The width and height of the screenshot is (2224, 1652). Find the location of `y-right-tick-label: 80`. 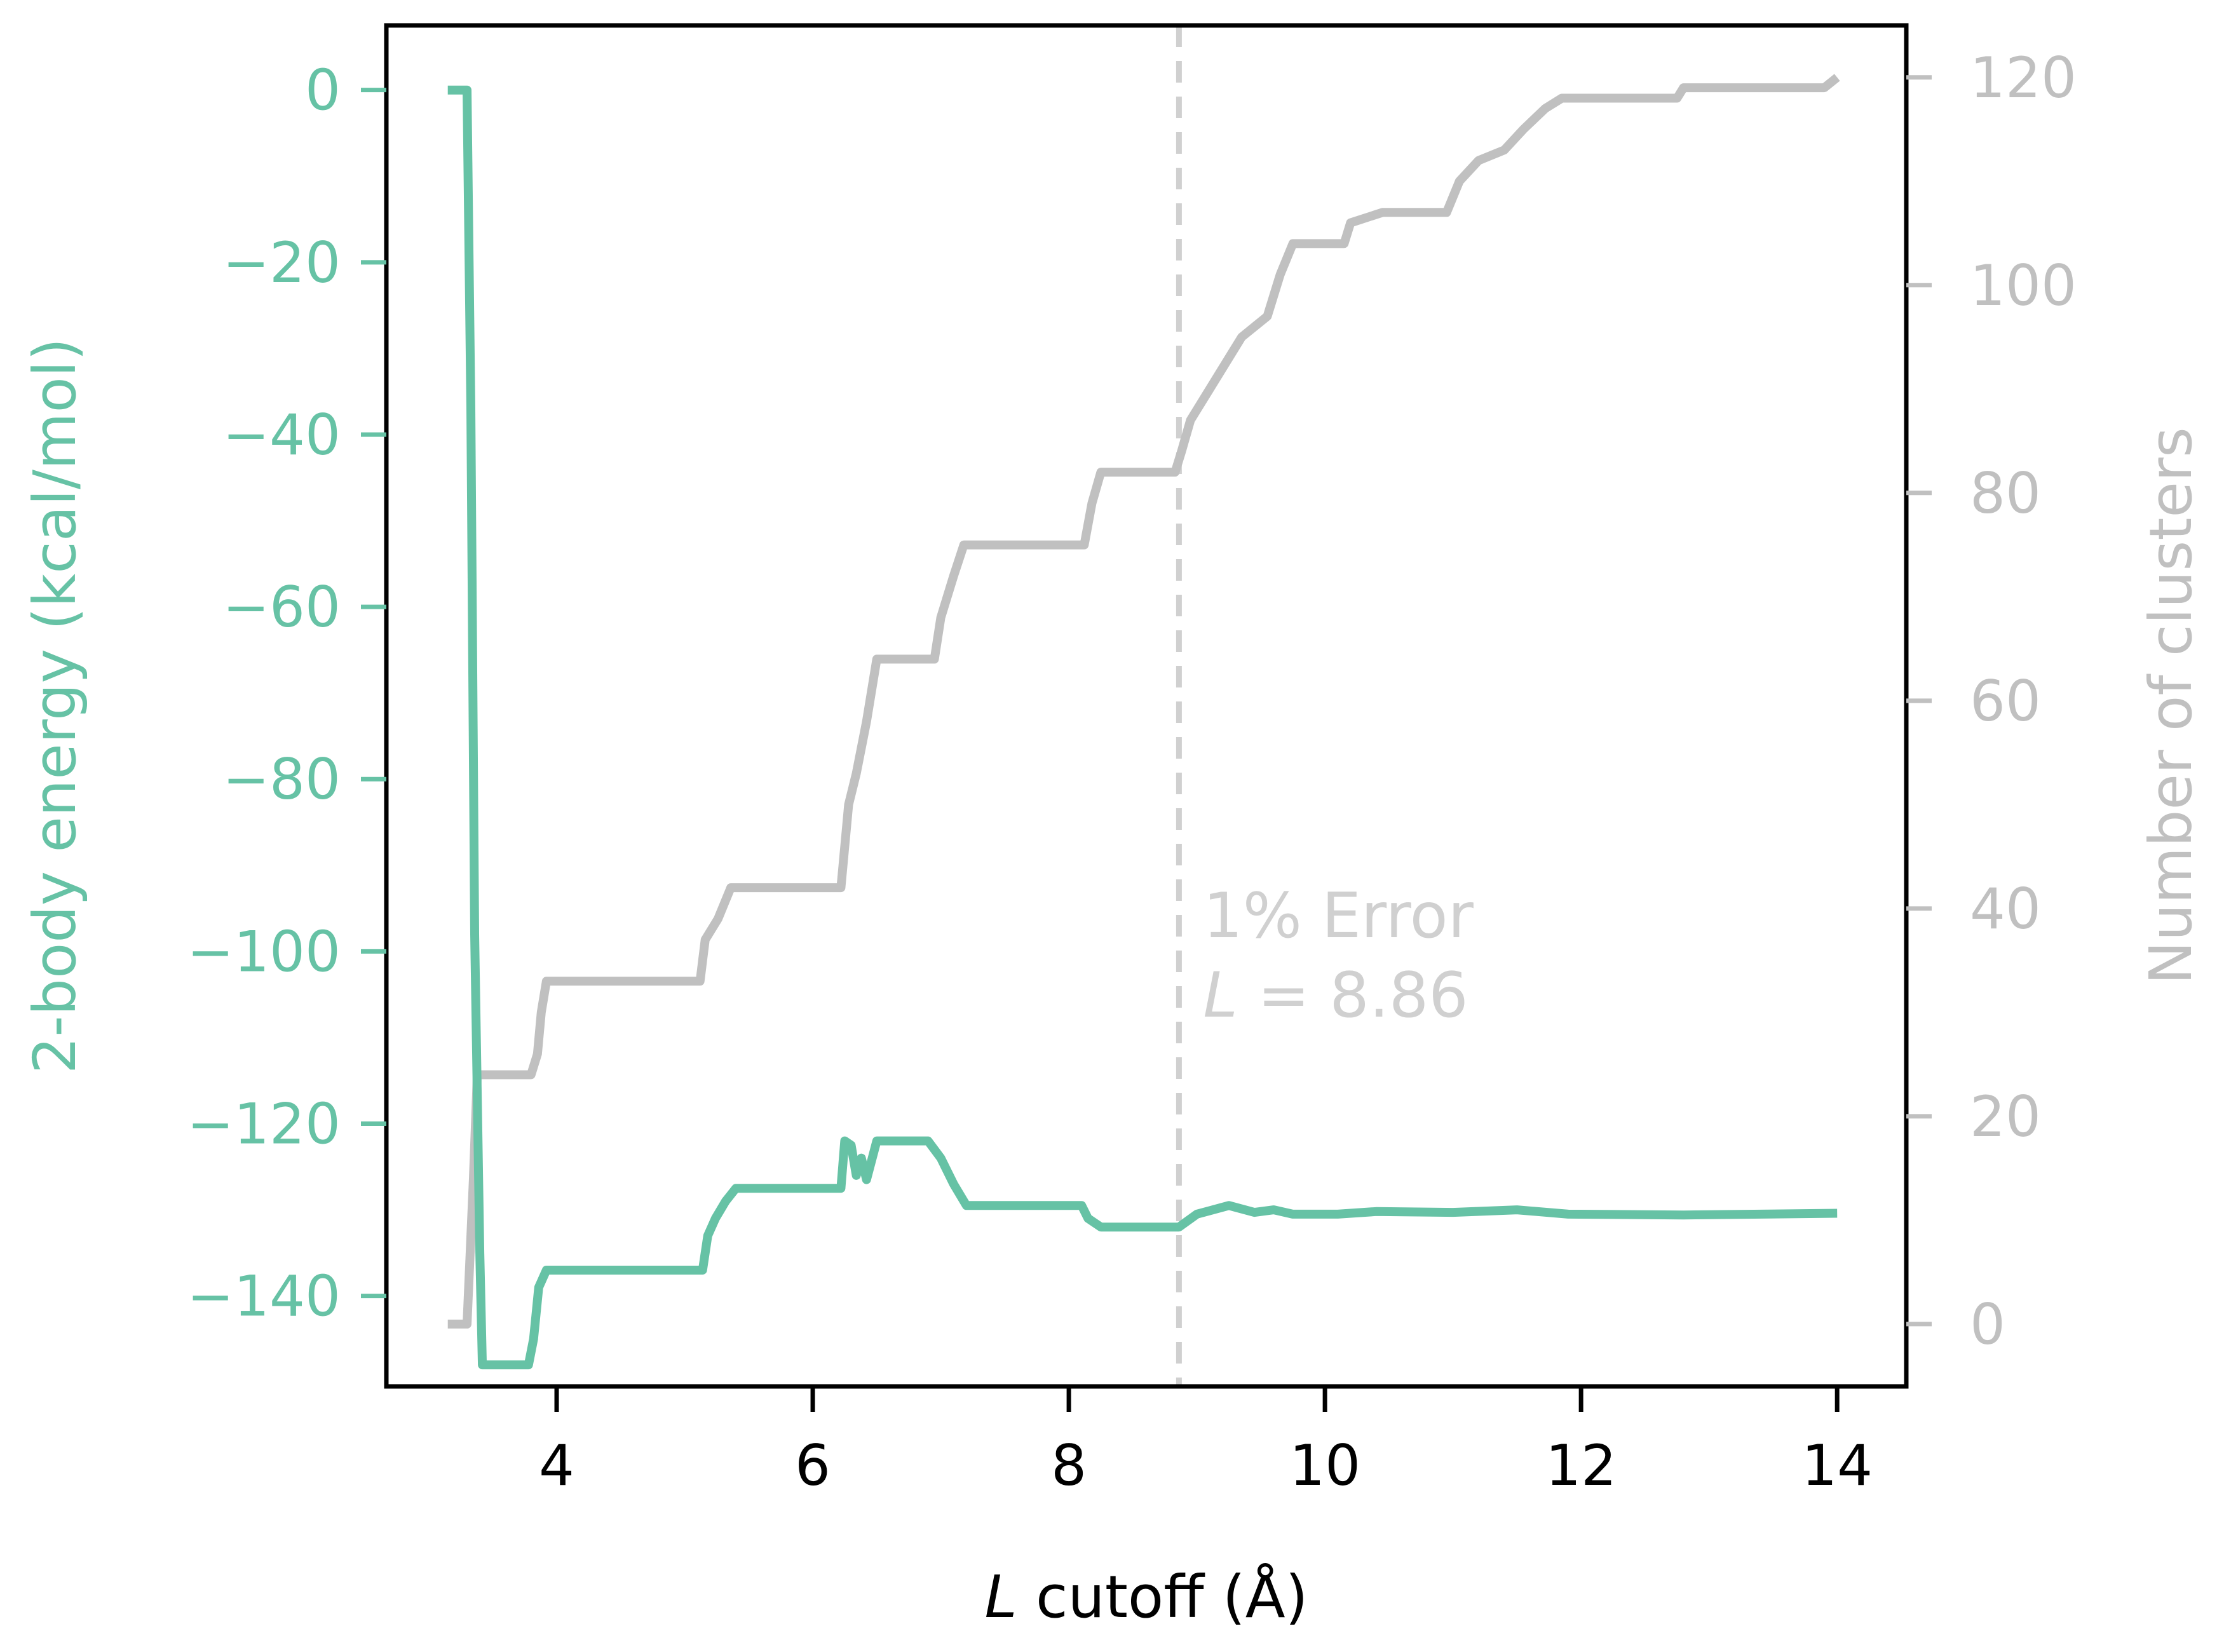

y-right-tick-label: 80 is located at coordinates (2005, 493).